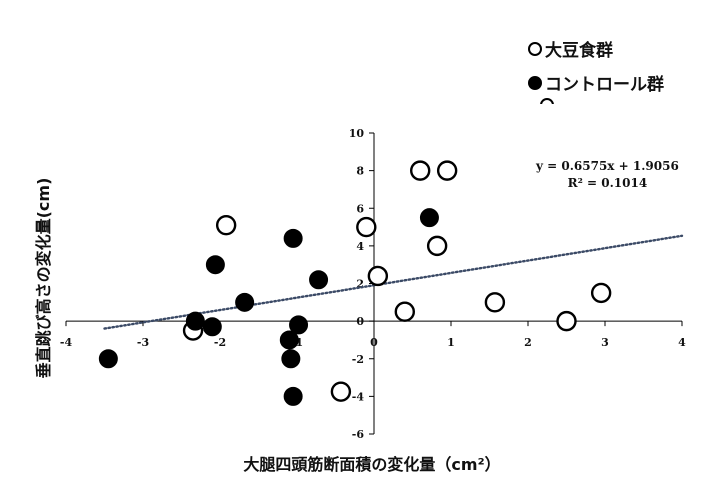  I want to click on x-tick-label: 0, so click(374, 342).